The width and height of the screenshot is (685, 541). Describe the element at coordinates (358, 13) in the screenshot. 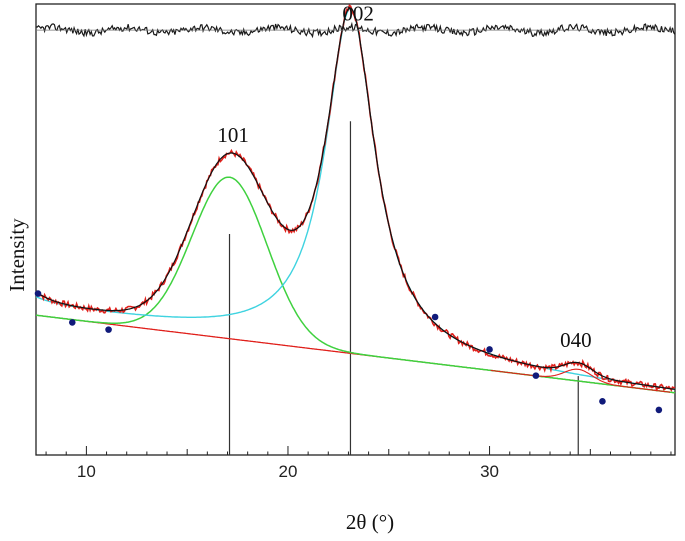

I see `peak-label-002: 002` at that location.